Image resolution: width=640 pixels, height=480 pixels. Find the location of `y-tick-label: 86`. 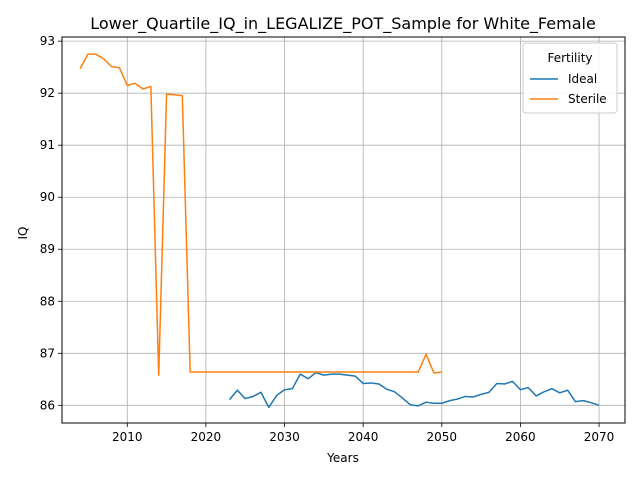

y-tick-label: 86 is located at coordinates (47, 405).